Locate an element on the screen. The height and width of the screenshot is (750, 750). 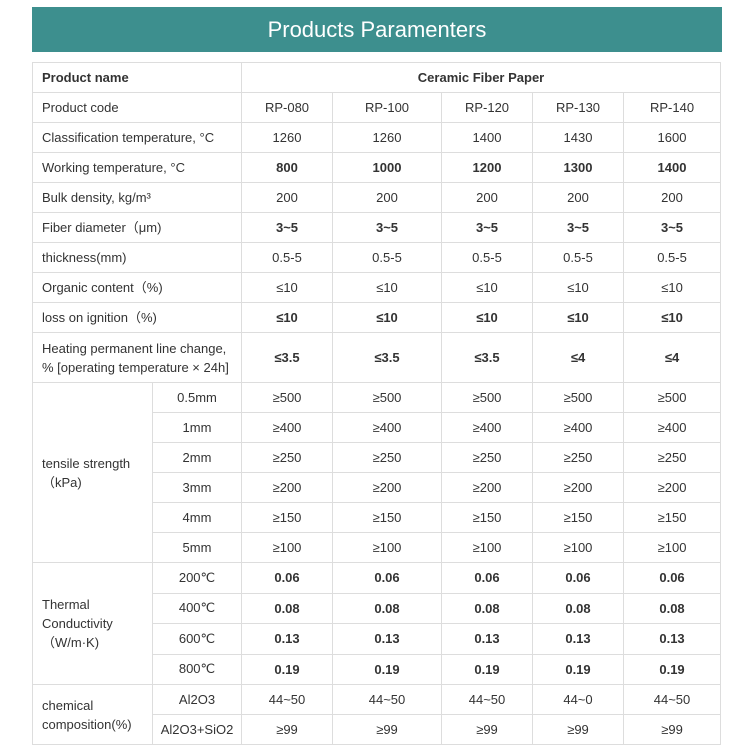
label-line: Product code is located at coordinates (80, 107).